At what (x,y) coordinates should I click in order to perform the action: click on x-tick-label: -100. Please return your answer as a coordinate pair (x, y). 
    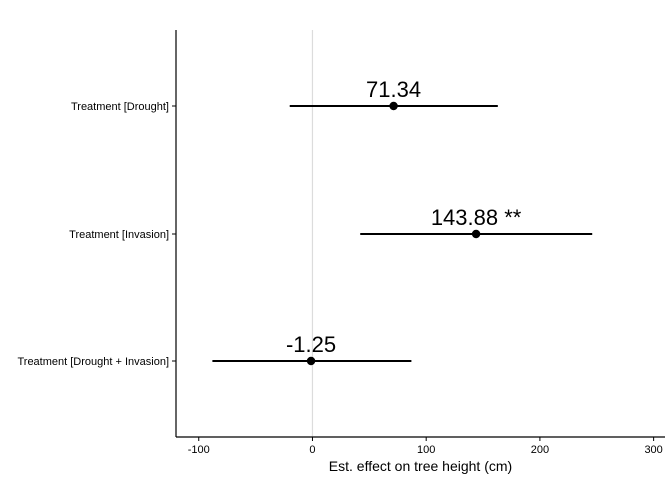
    Looking at the image, I should click on (199, 450).